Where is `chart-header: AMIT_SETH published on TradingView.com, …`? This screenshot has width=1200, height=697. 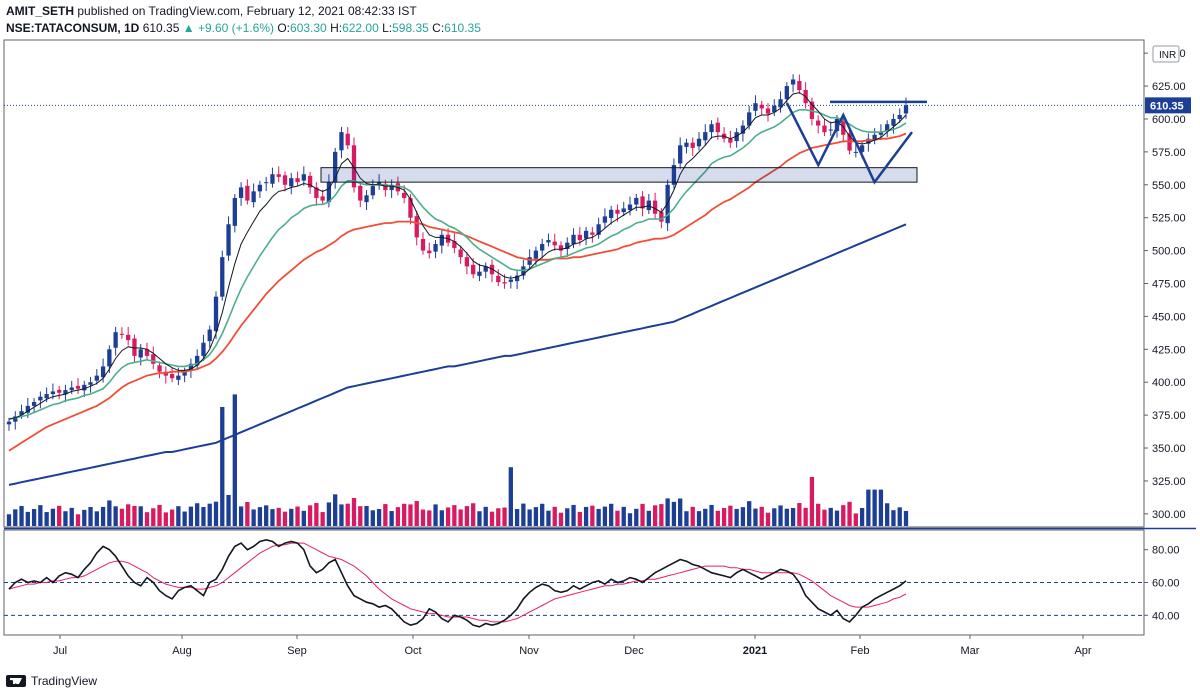
chart-header: AMIT_SETH published on TradingView.com, … is located at coordinates (243, 20).